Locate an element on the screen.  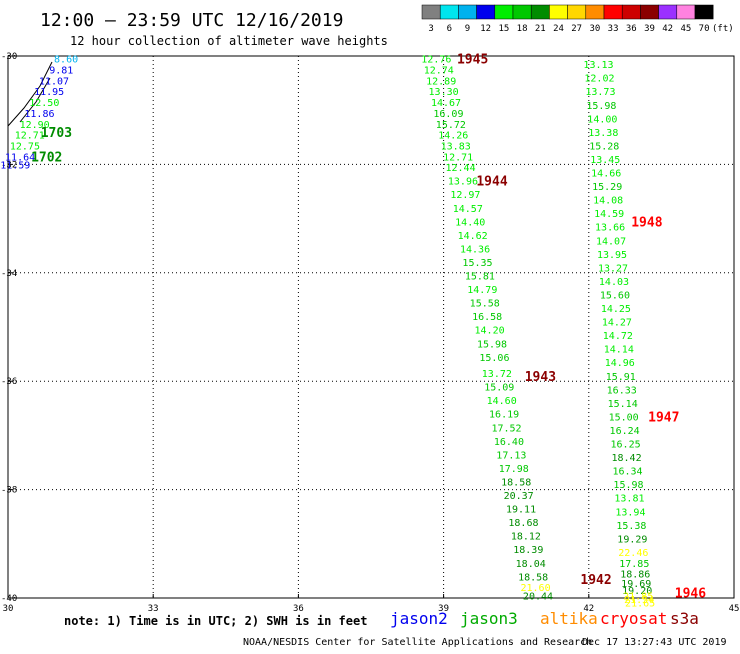
wave-height-value: 18.12 is located at coordinates (526, 537).